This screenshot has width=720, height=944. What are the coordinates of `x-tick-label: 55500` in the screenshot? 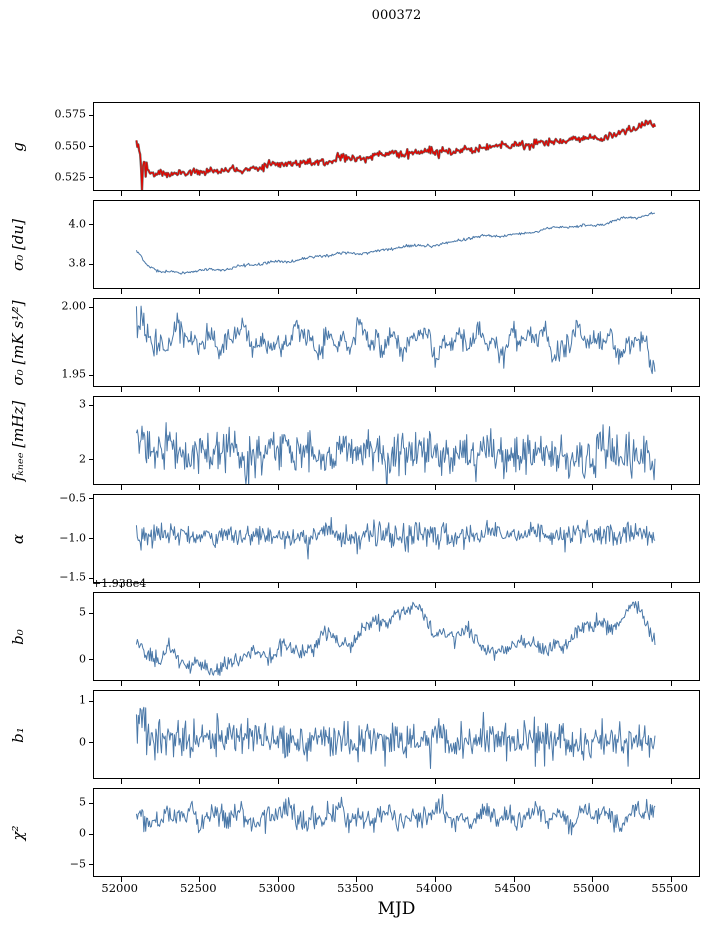 It's located at (669, 888).